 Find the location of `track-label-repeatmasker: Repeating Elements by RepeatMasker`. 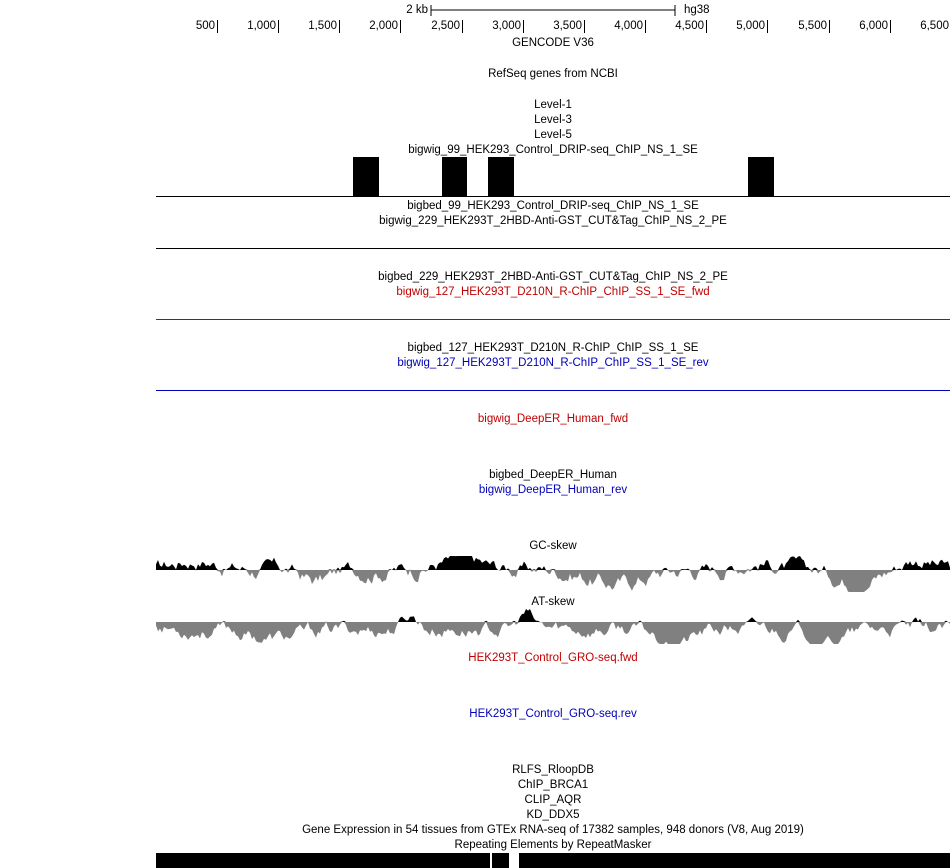

track-label-repeatmasker: Repeating Elements by RepeatMasker is located at coordinates (553, 845).